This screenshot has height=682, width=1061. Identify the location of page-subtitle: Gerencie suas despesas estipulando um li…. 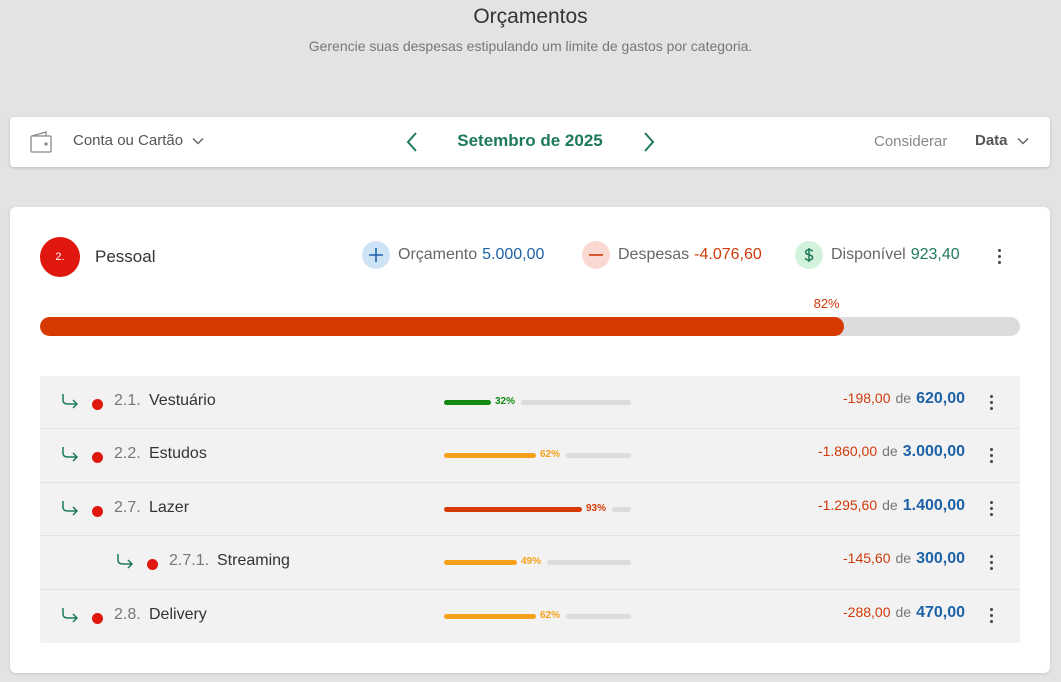
(530, 46).